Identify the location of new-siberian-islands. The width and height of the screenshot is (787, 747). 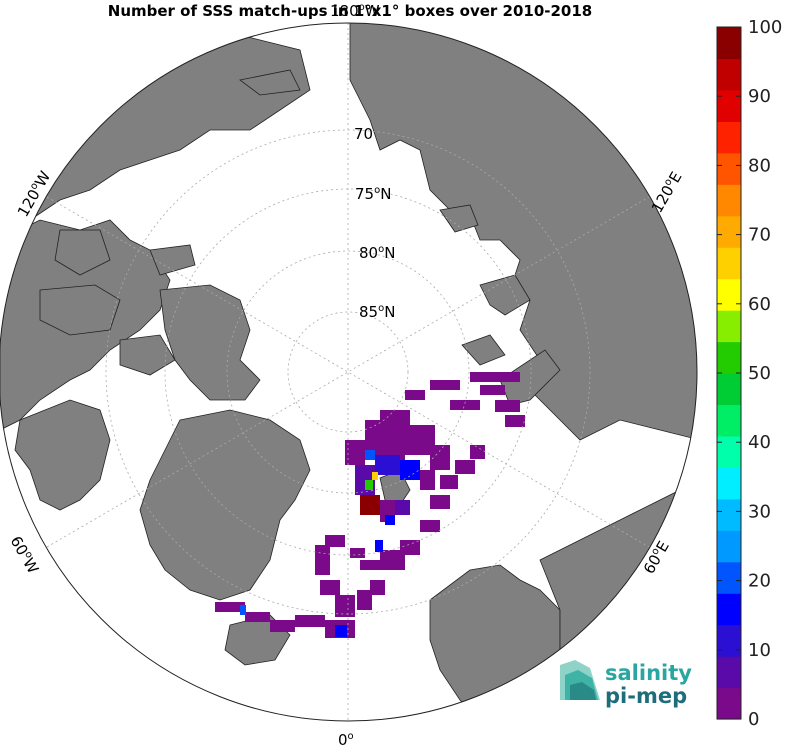
(459, 218).